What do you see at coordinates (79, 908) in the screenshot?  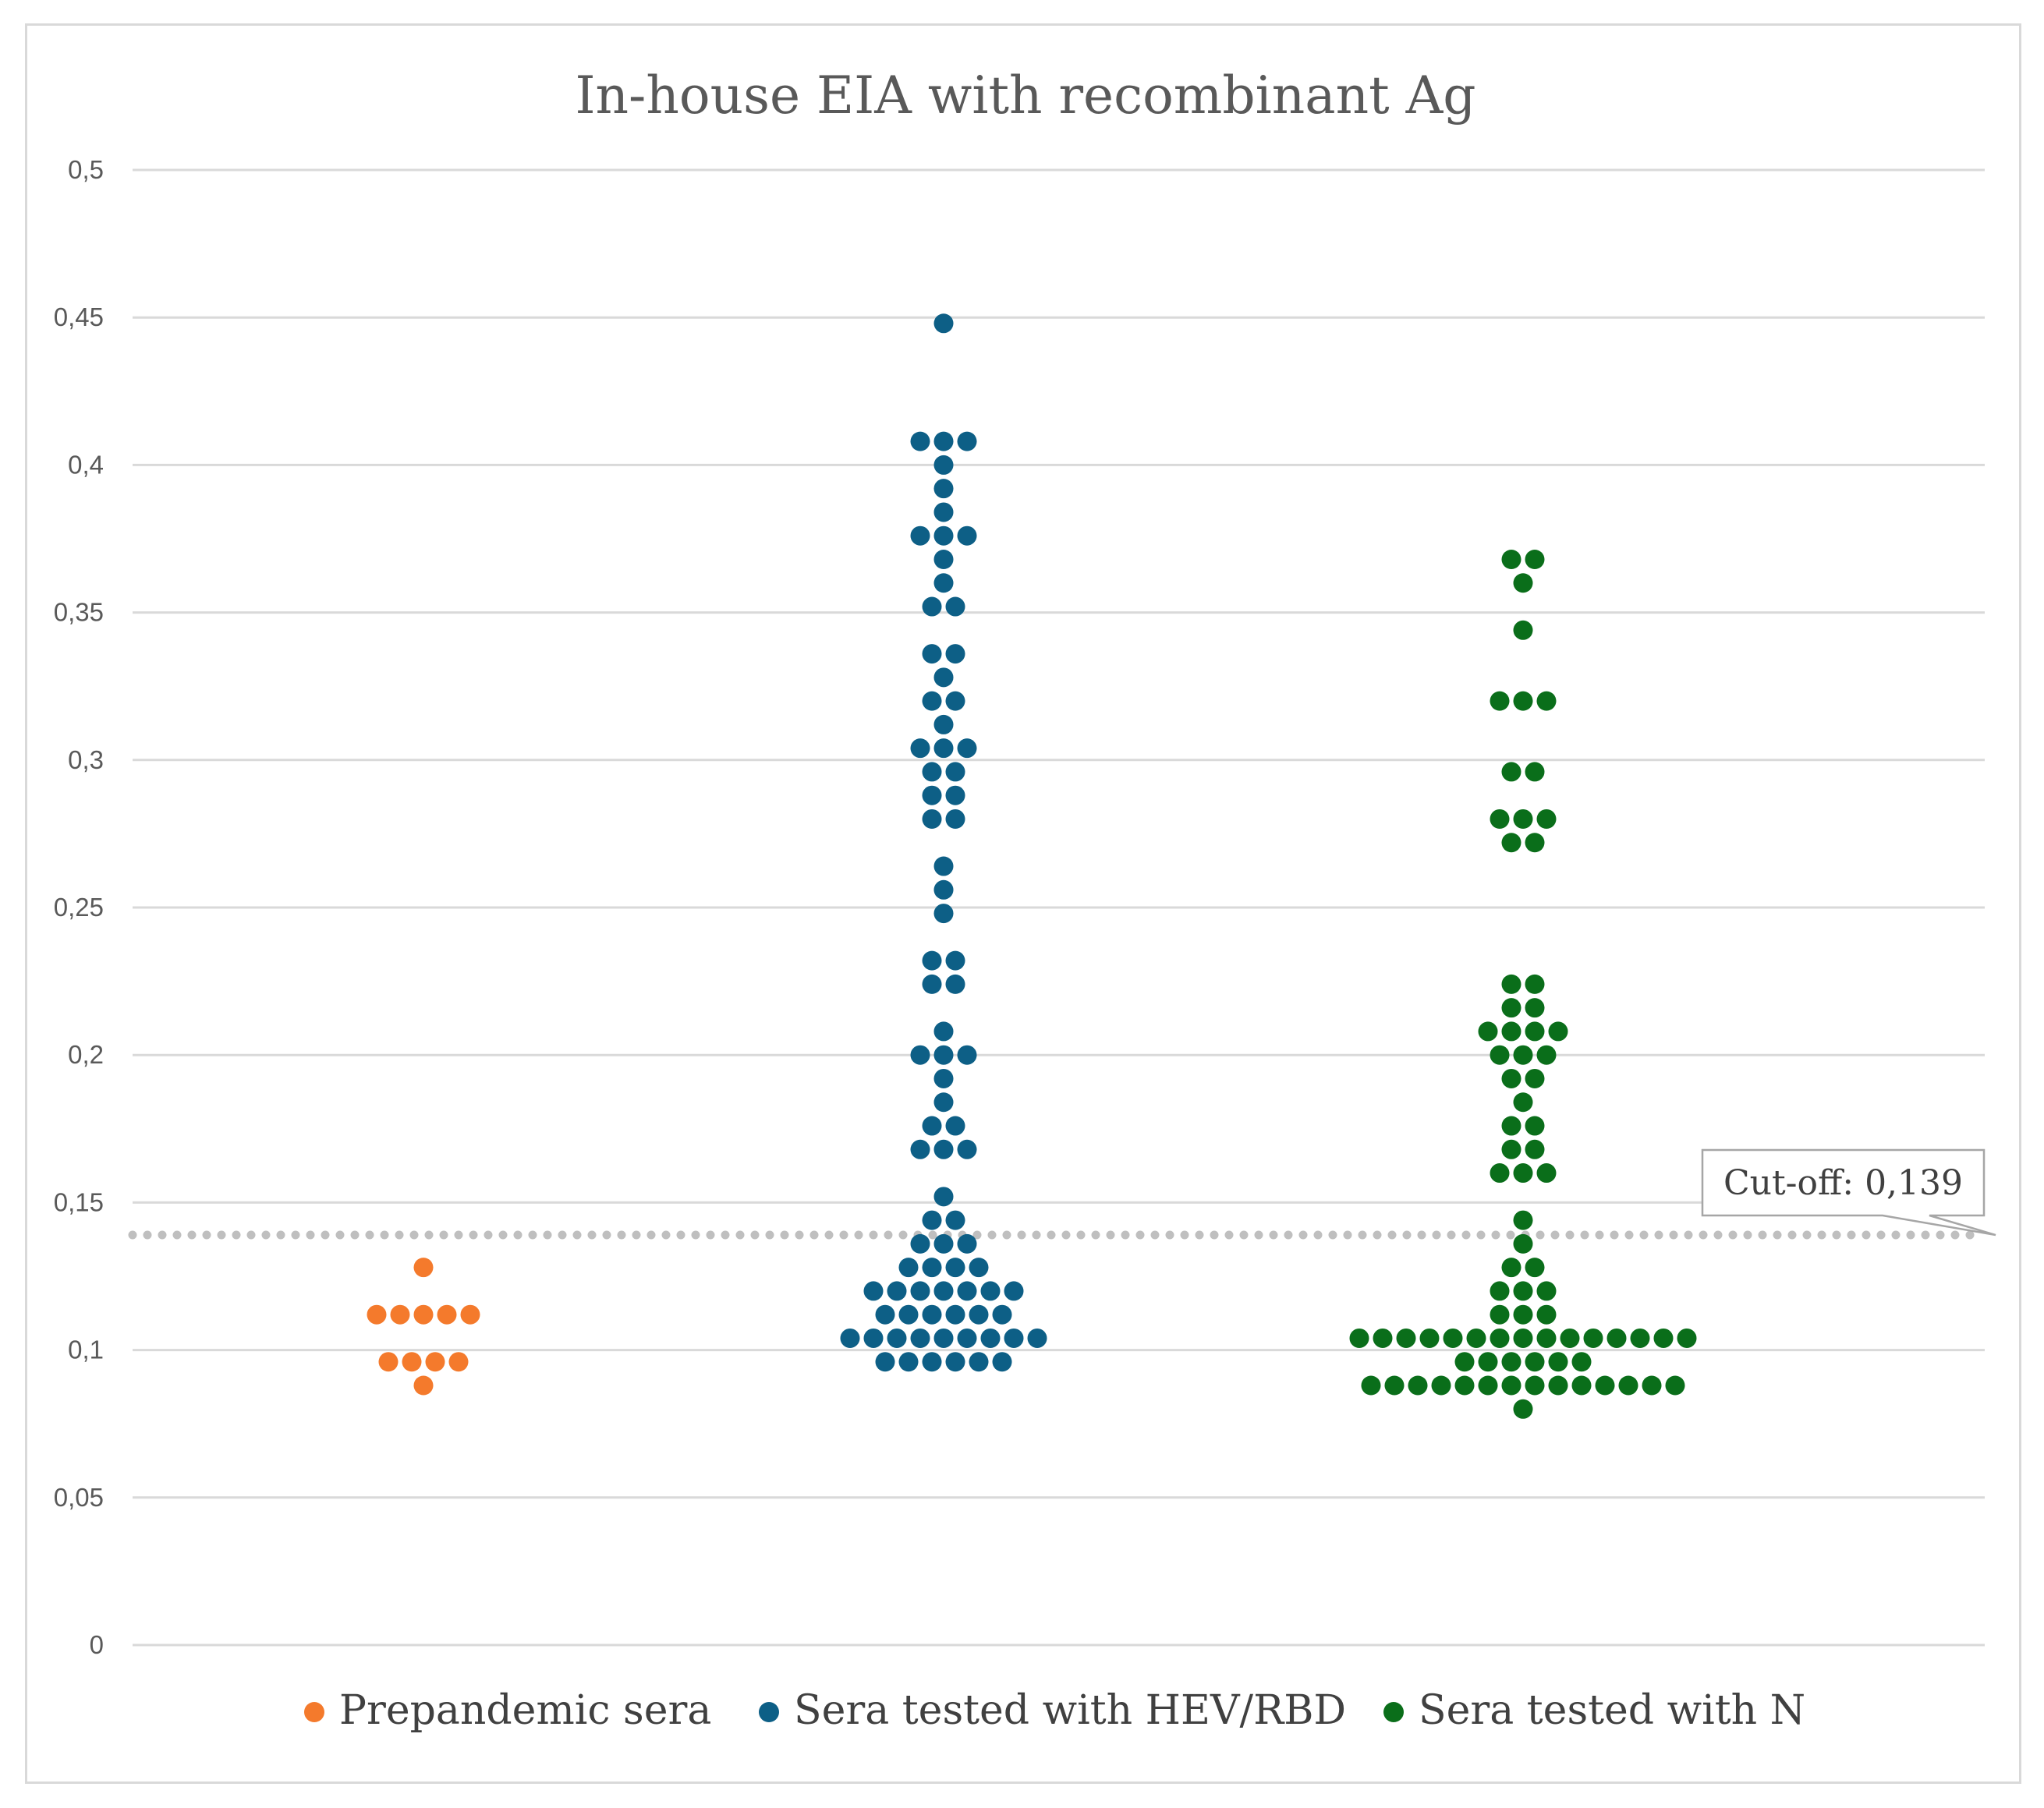 I see `y-tick-label: 0,25` at bounding box center [79, 908].